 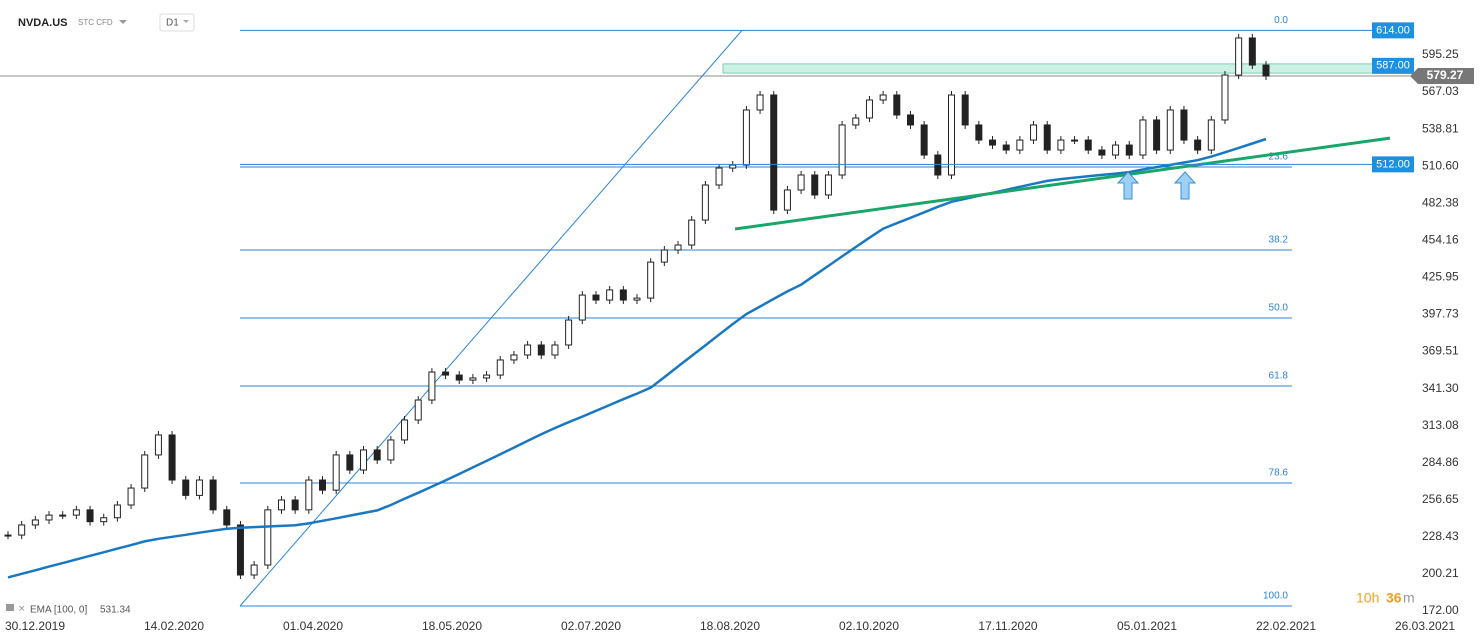 What do you see at coordinates (10, 607) in the screenshot?
I see `legend-icon` at bounding box center [10, 607].